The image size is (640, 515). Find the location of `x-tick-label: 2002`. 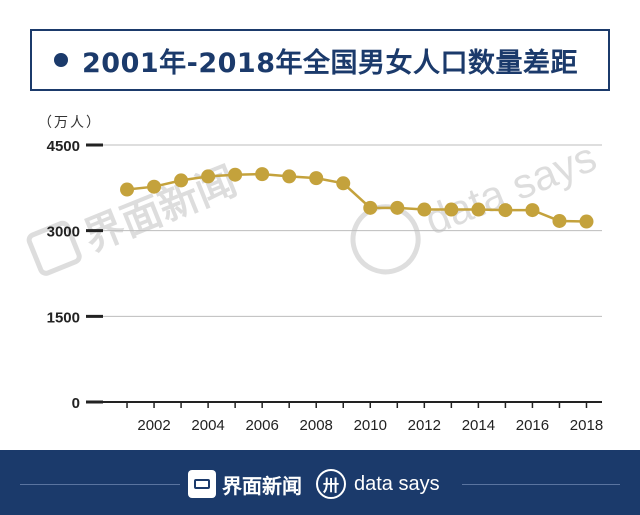

x-tick-label: 2002 is located at coordinates (153, 425).